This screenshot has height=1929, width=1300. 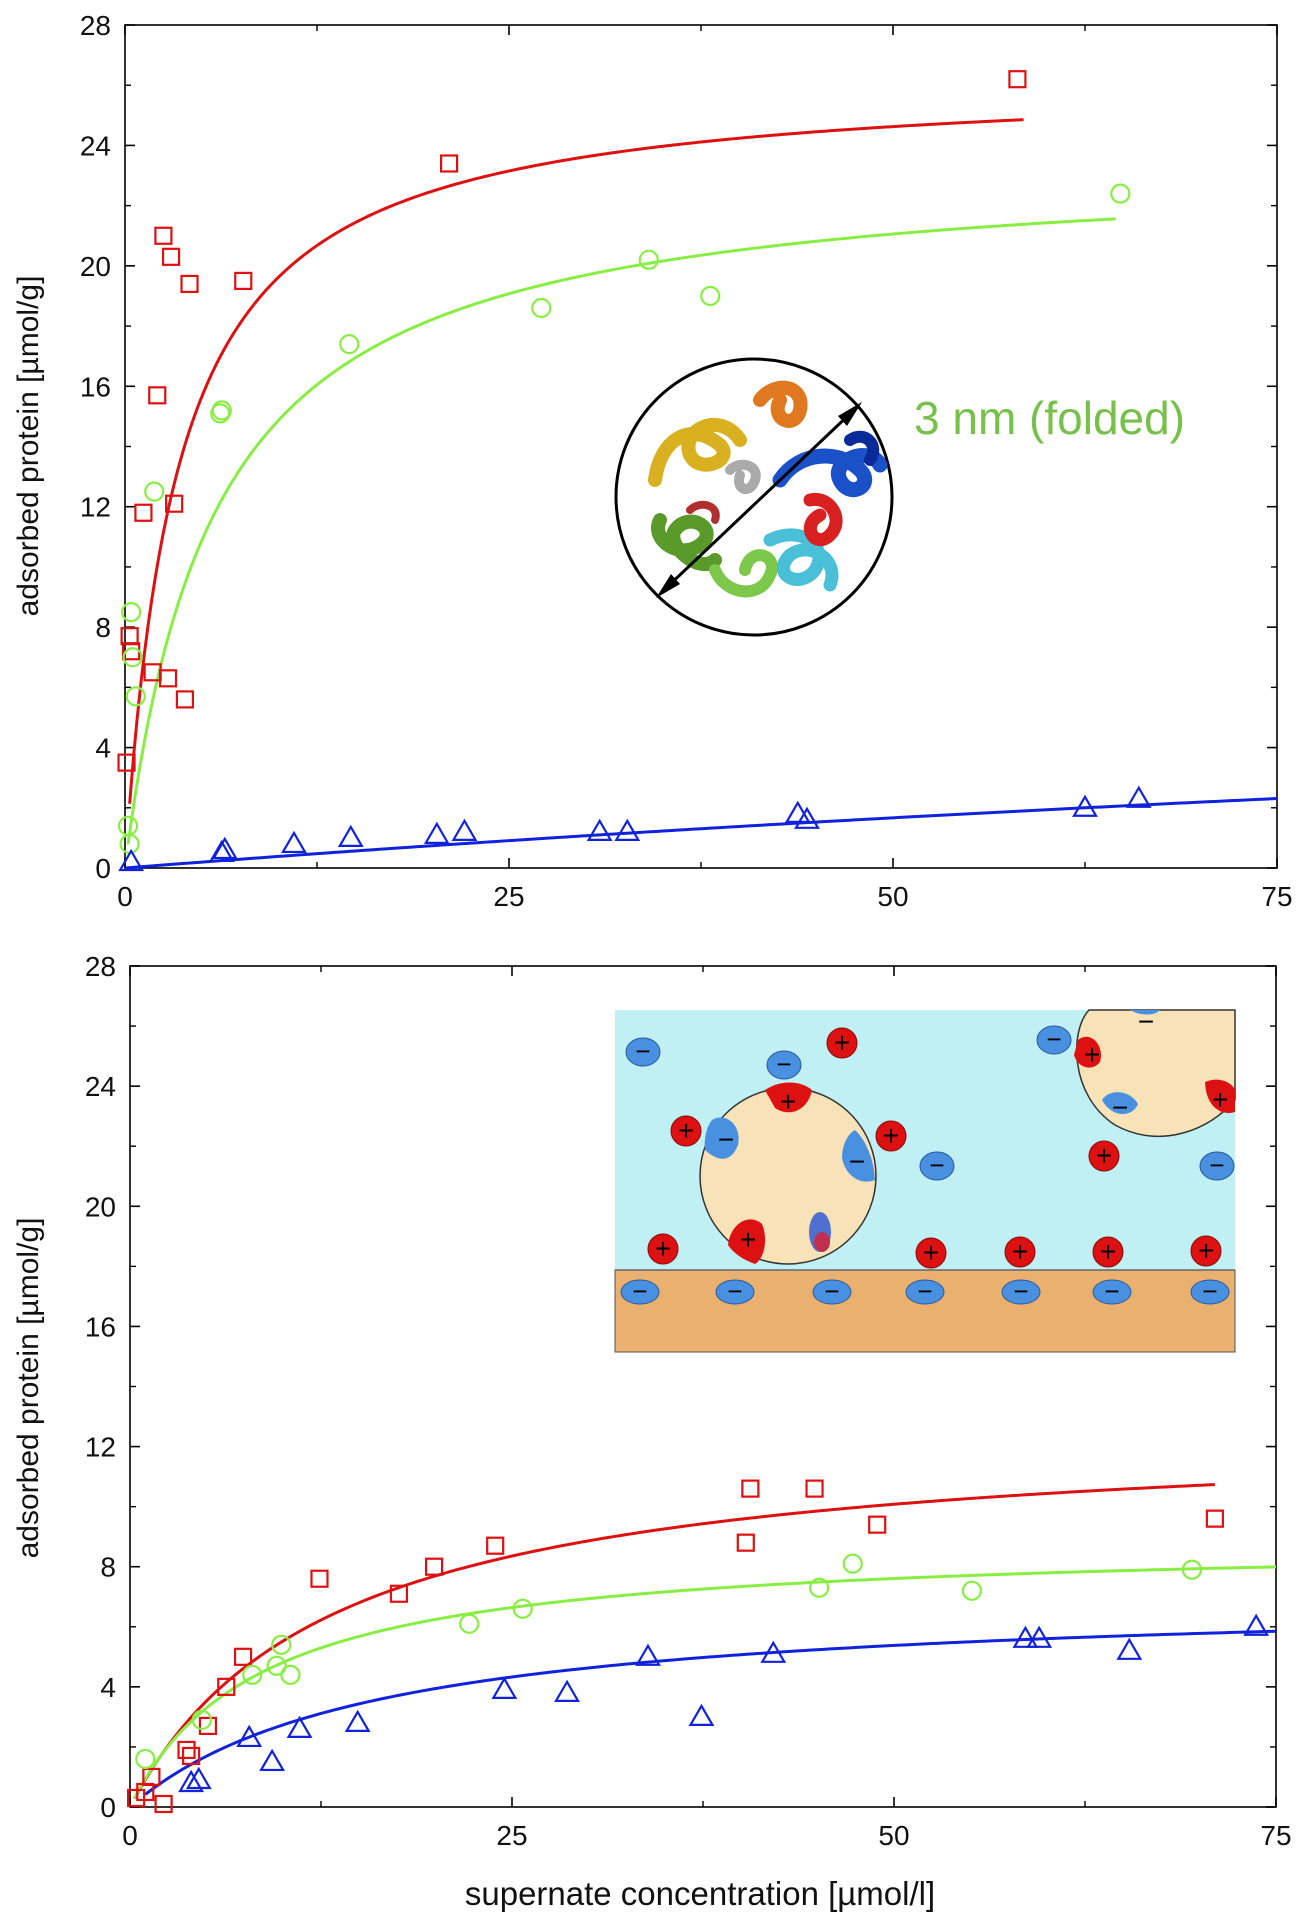 I want to click on y-tick-label: 4, so click(x=108, y=1687).